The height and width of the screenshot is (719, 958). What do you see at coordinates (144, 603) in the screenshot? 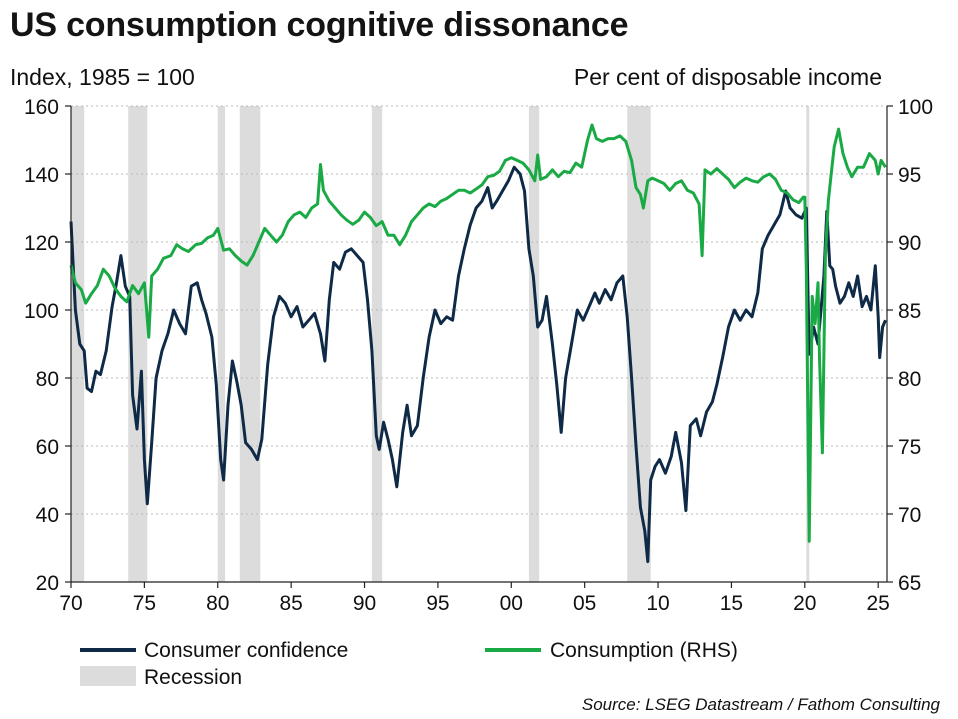
I see `x-tick-label-1: 75` at bounding box center [144, 603].